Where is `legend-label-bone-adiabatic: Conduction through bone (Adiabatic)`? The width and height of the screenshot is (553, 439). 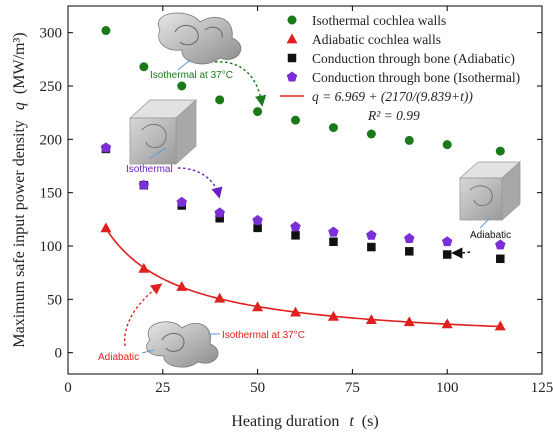 legend-label-bone-adiabatic: Conduction through bone (Adiabatic) is located at coordinates (413, 58).